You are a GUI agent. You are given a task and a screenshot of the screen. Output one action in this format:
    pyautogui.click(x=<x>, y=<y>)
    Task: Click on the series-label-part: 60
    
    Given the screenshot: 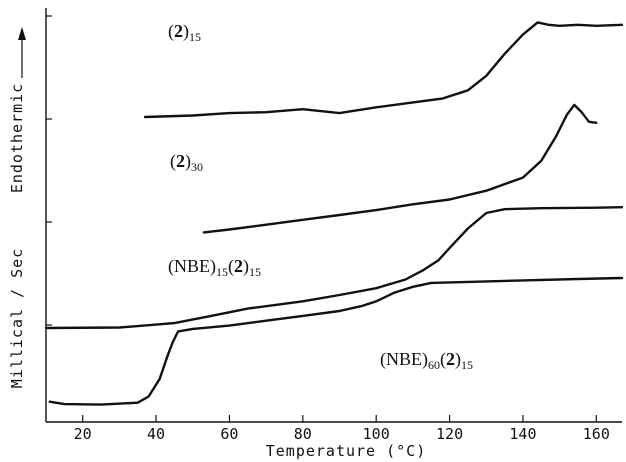 What is the action you would take?
    pyautogui.click(x=434, y=365)
    